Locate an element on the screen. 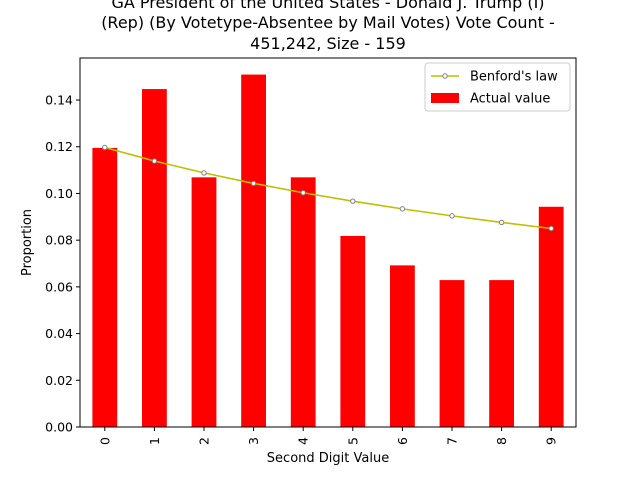  y-tick-label: 0.08 is located at coordinates (59, 240).